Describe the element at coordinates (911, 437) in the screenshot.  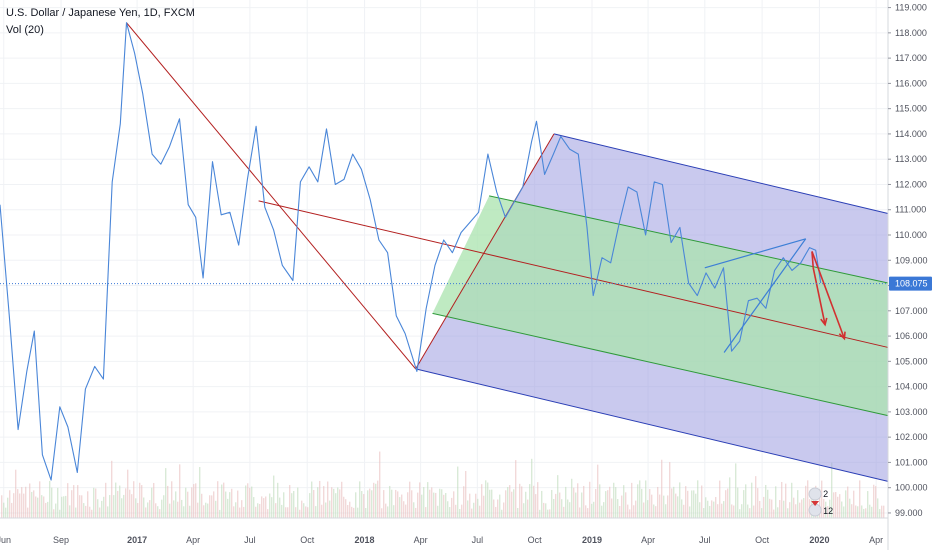
I see `y-tick-label: 102.000` at that location.